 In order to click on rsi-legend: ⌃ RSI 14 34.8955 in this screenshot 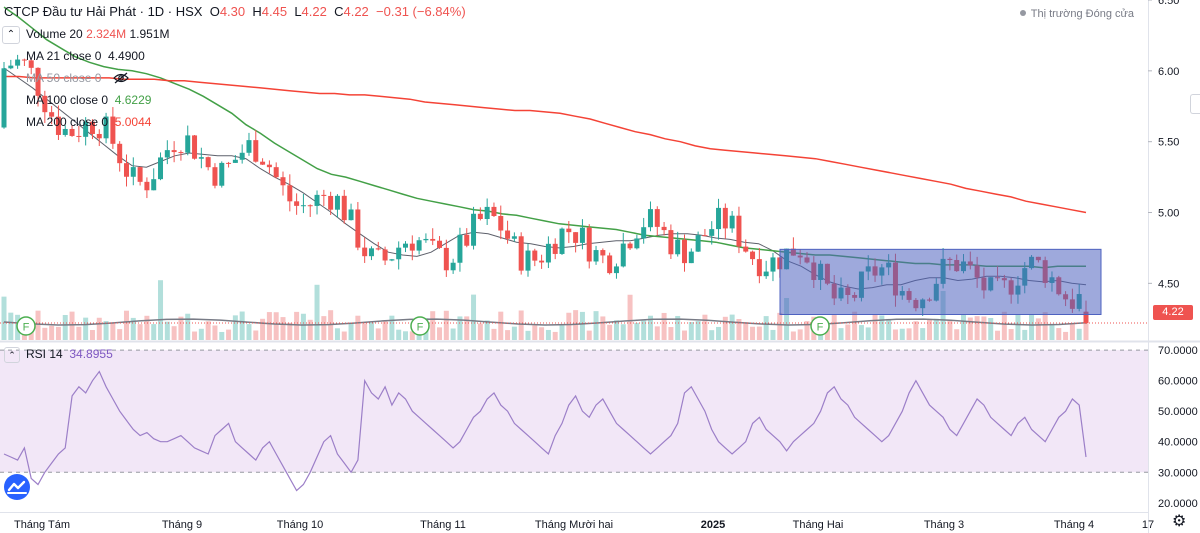, I will do `click(58, 355)`.